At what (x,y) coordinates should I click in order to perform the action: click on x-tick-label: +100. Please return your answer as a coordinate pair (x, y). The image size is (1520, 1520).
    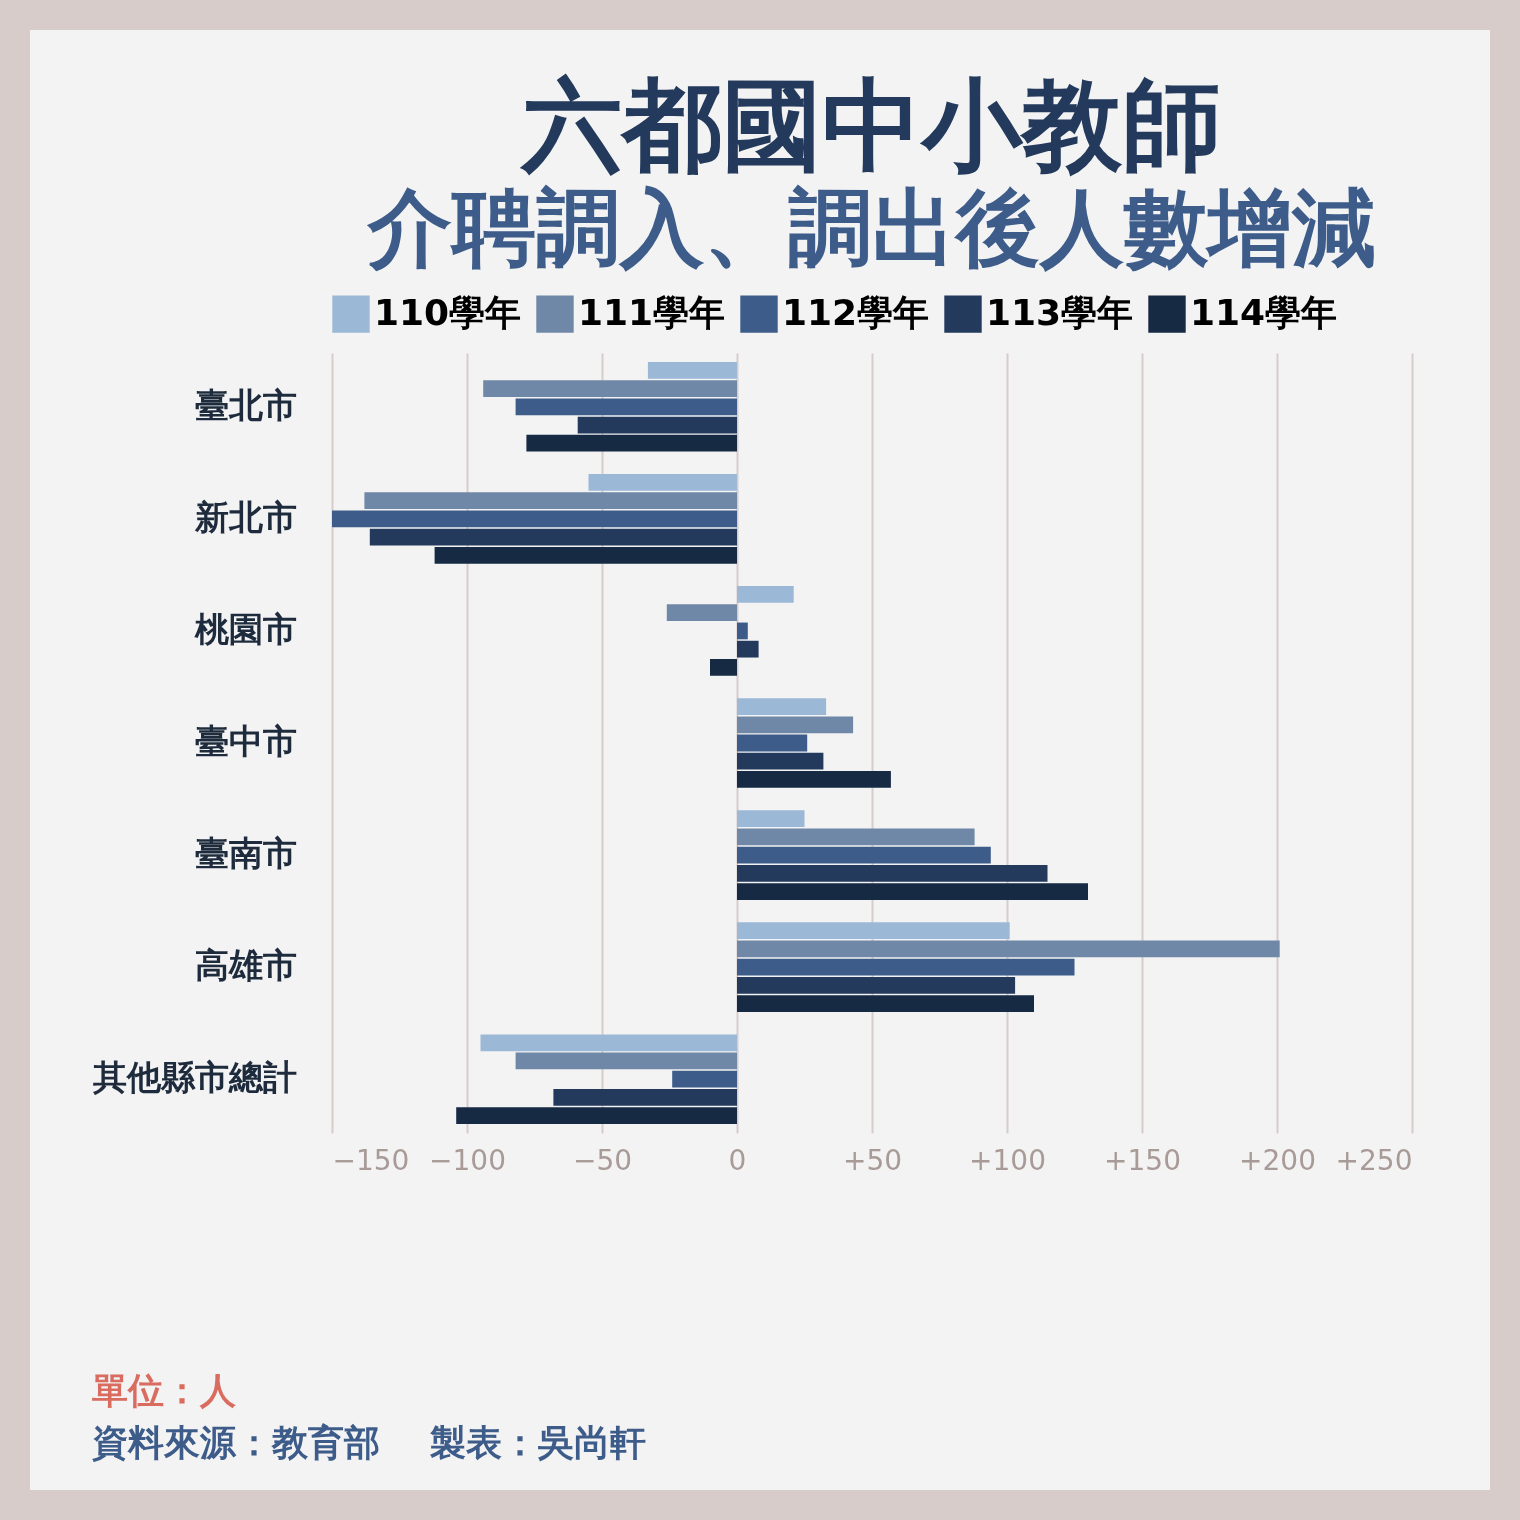
    Looking at the image, I should click on (1007, 1160).